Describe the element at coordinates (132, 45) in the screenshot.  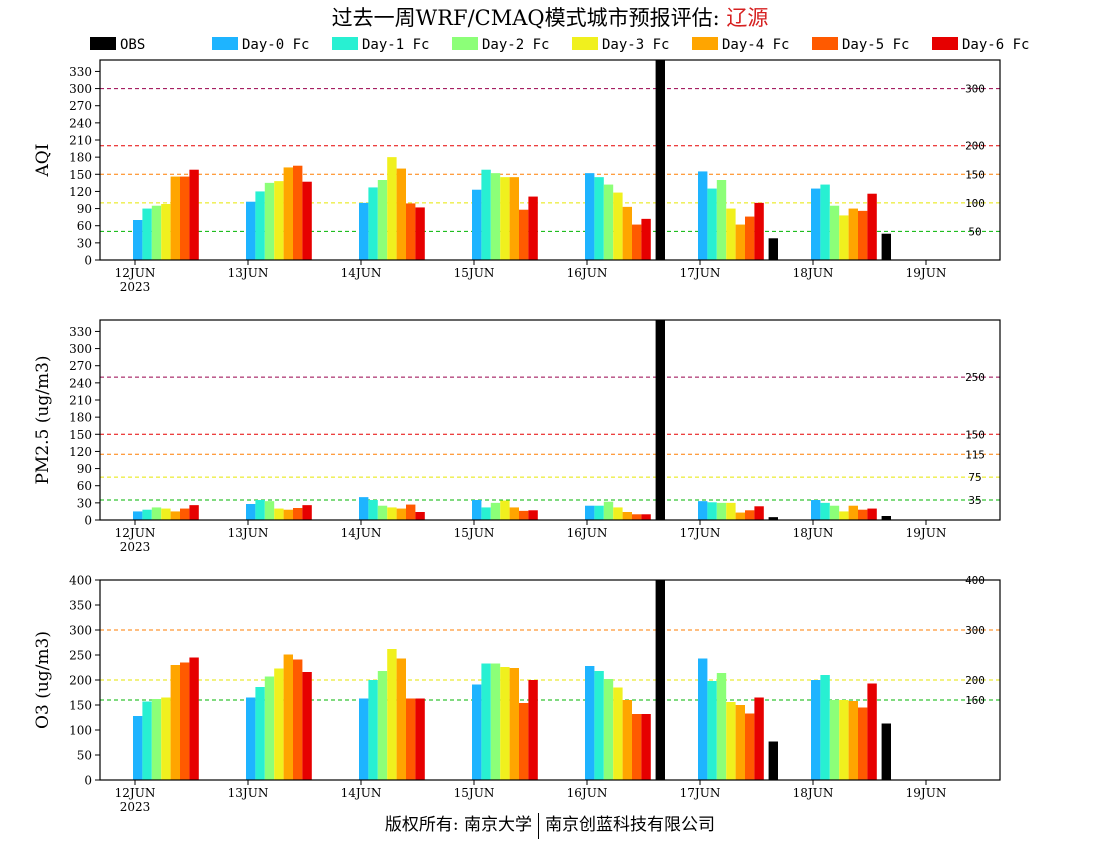
I see `legend-label: OBS` at that location.